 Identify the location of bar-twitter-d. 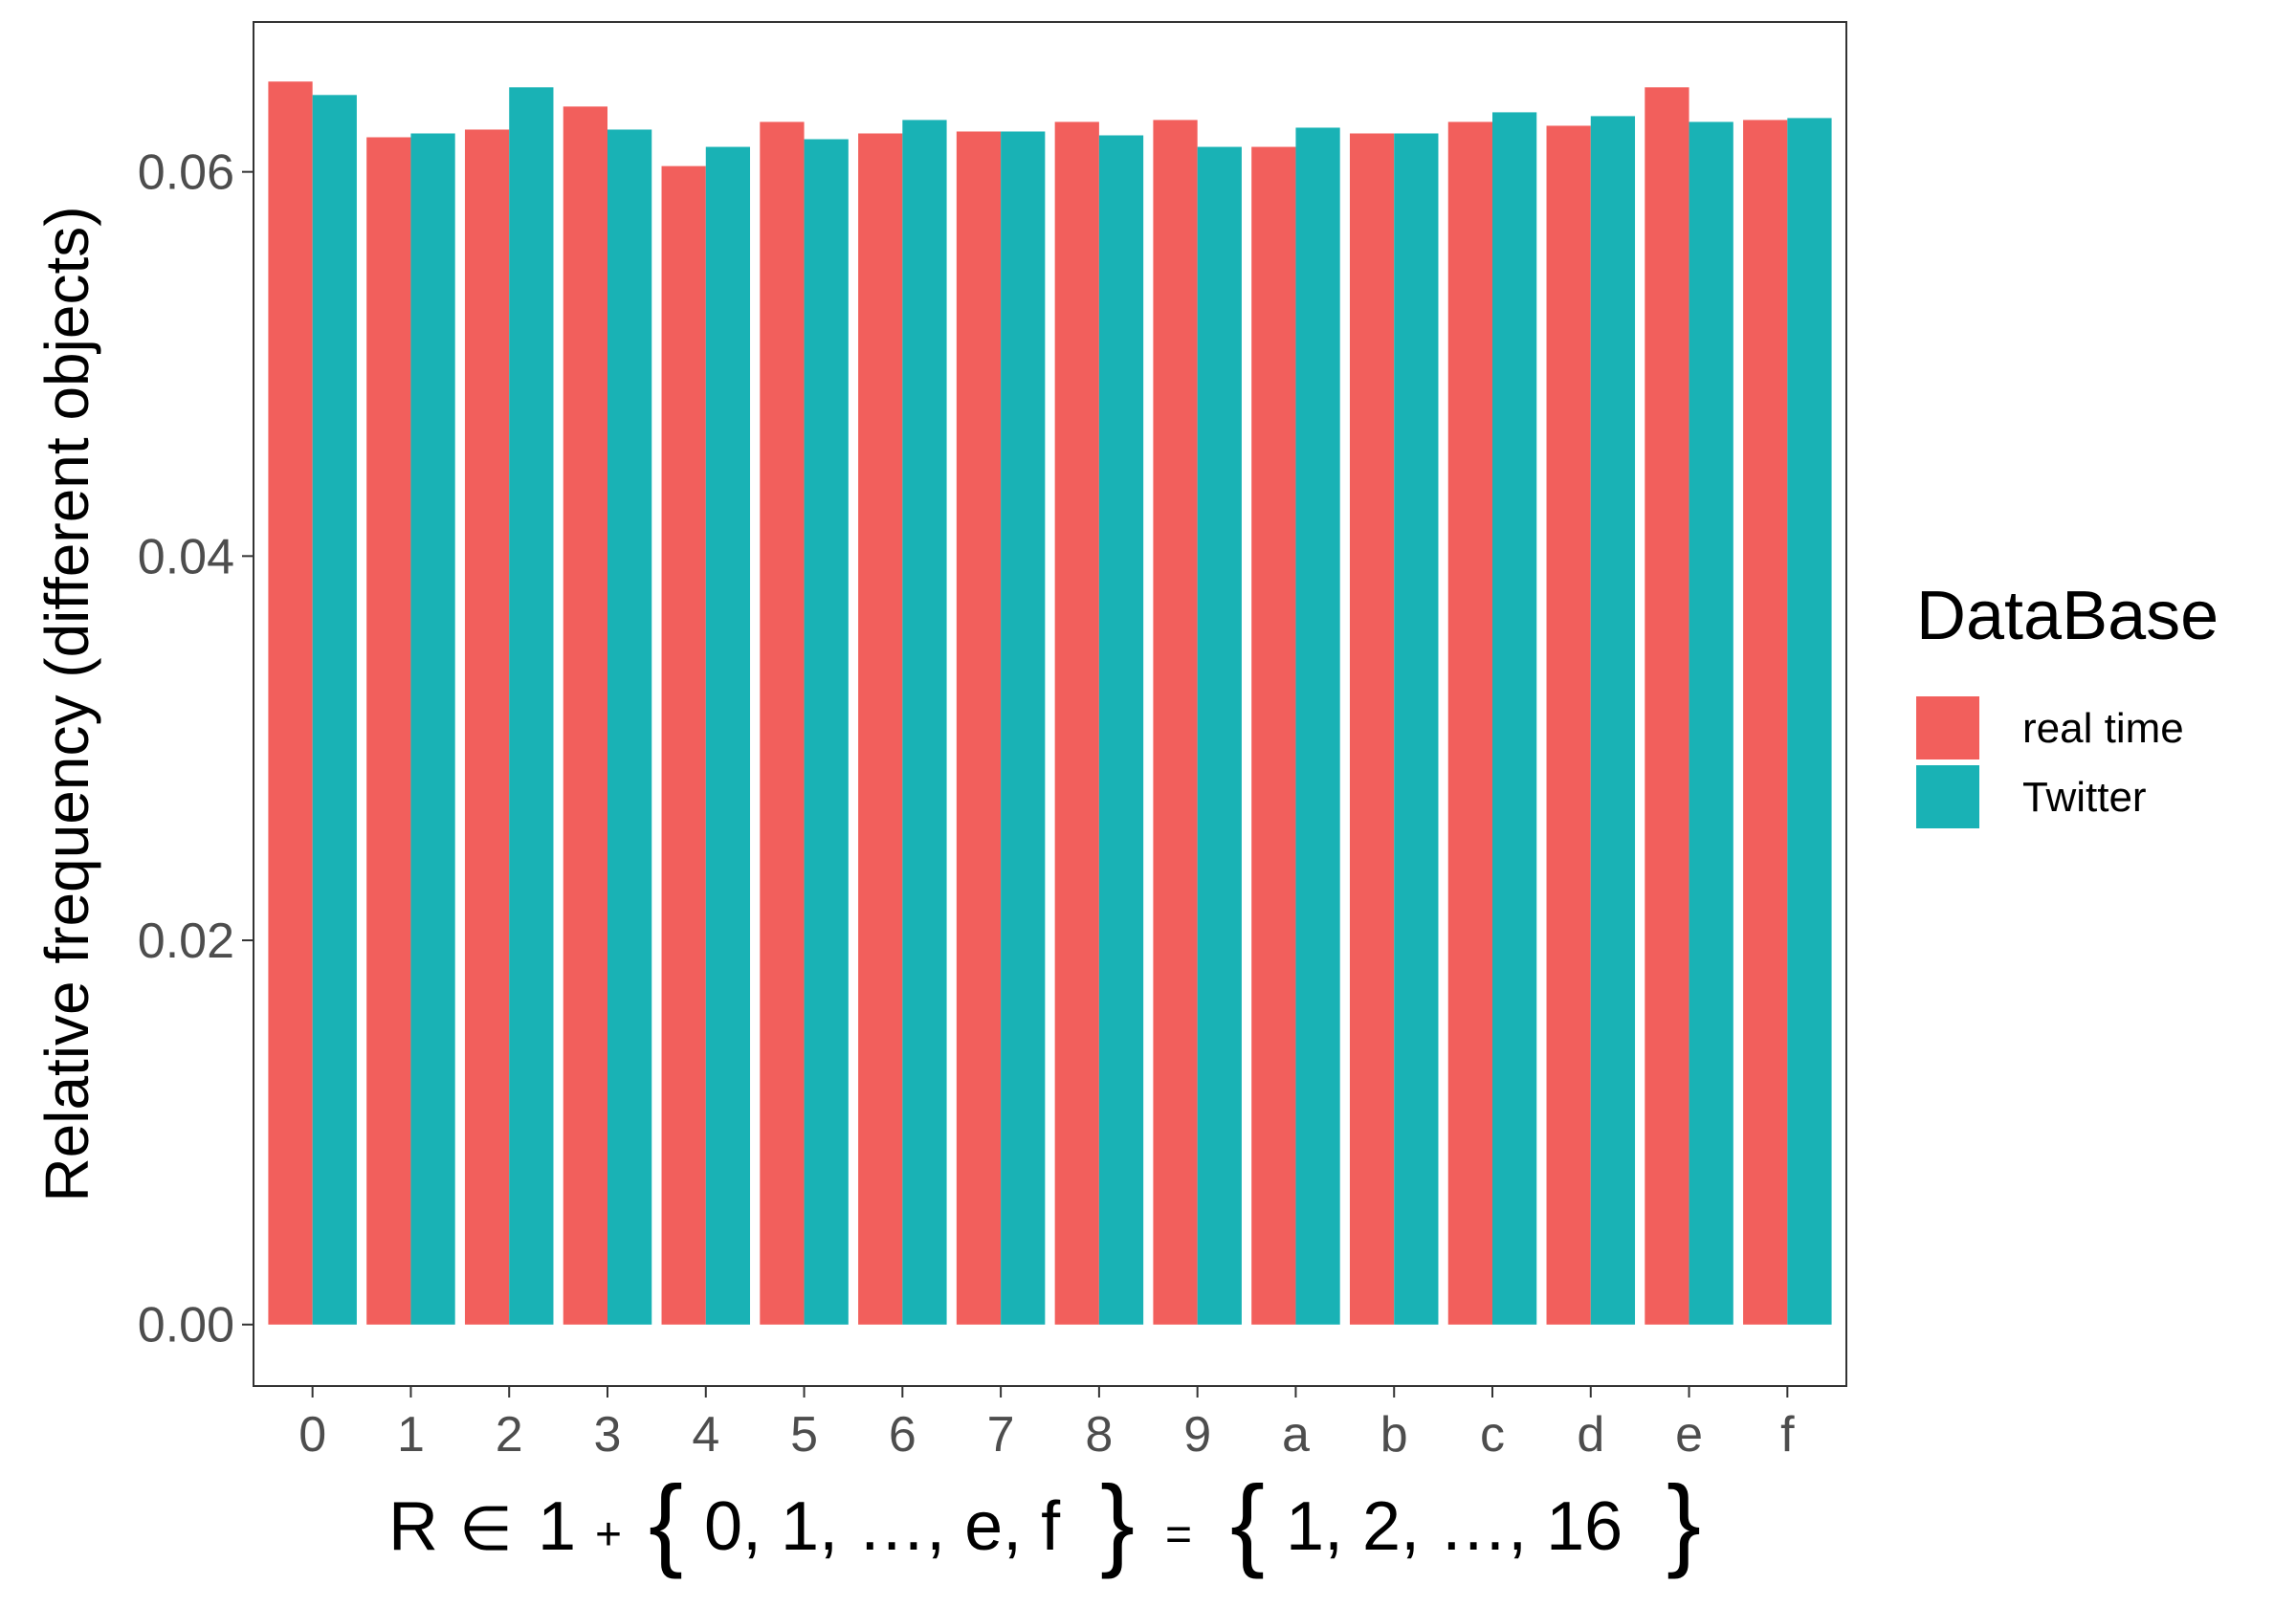
(1613, 720).